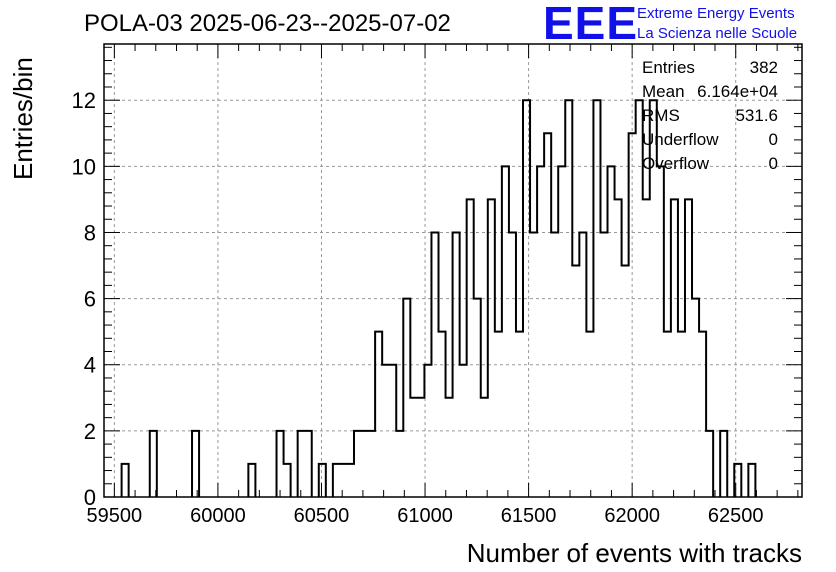  Describe the element at coordinates (90, 431) in the screenshot. I see `y-tick-label: 2` at that location.